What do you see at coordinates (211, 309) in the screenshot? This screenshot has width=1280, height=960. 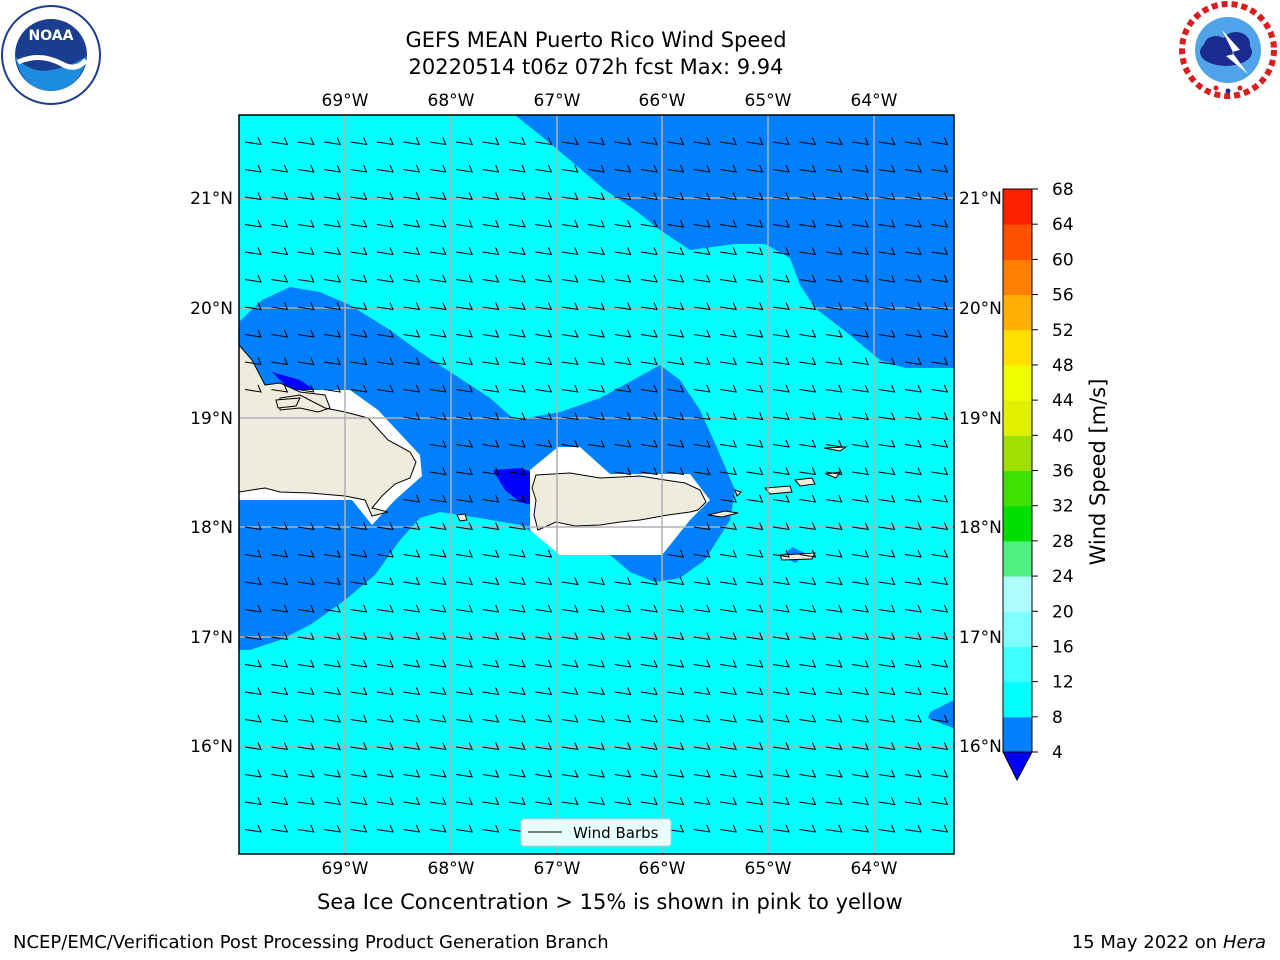 I see `lat-label: 20°N` at bounding box center [211, 309].